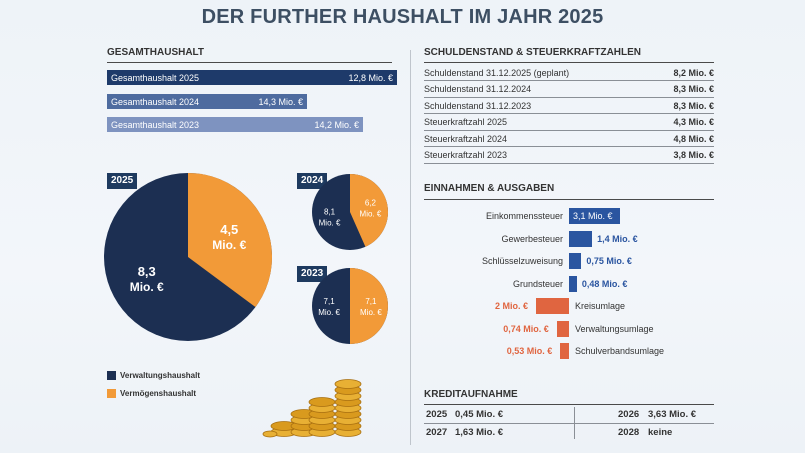 Image resolution: width=805 pixels, height=453 pixels. What do you see at coordinates (574, 423) in the screenshot?
I see `kredit-col-divider` at bounding box center [574, 423].